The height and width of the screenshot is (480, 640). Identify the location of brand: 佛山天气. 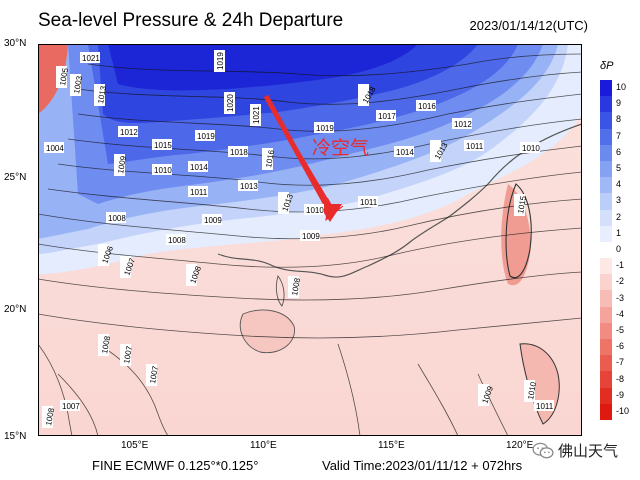
(575, 450).